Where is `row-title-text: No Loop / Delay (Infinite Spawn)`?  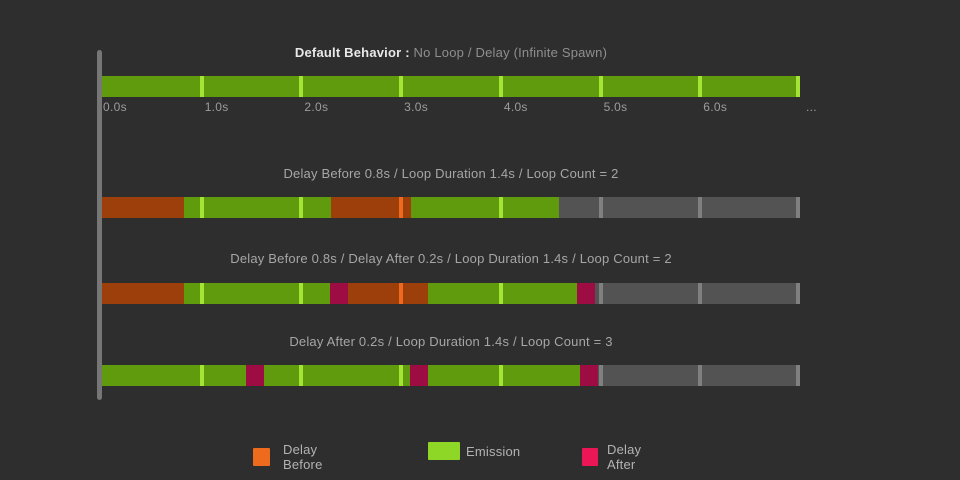 row-title-text: No Loop / Delay (Infinite Spawn) is located at coordinates (508, 52).